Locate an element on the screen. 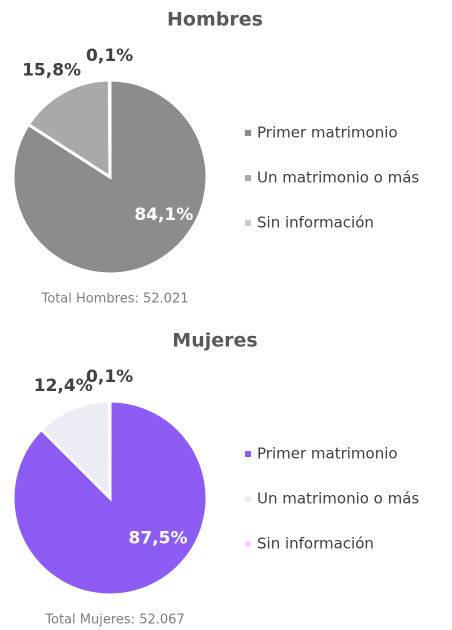 This screenshot has width=452, height=630. data-label: 15,8% is located at coordinates (51, 71).